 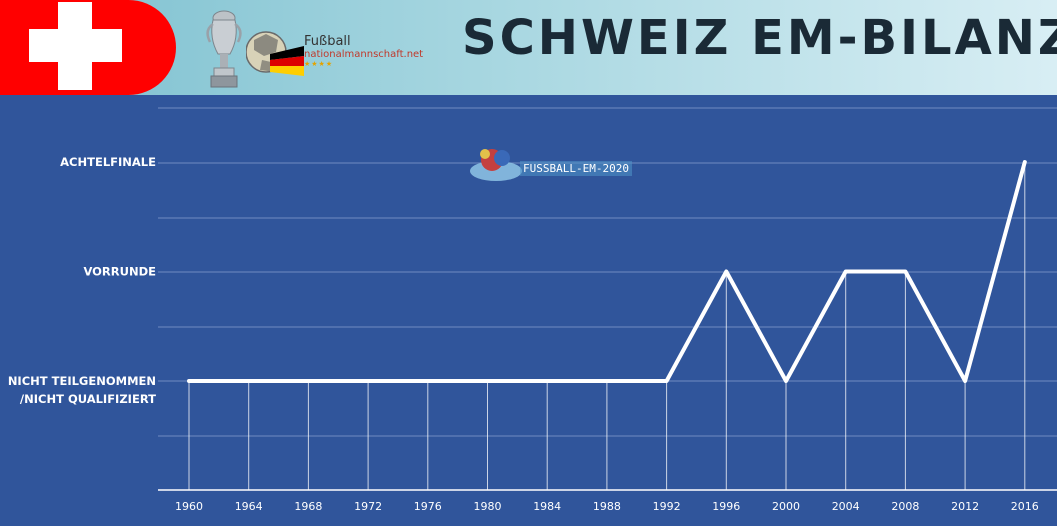 I want to click on watermark-text: FUSSBALL-EM-2020, so click(x=576, y=168).